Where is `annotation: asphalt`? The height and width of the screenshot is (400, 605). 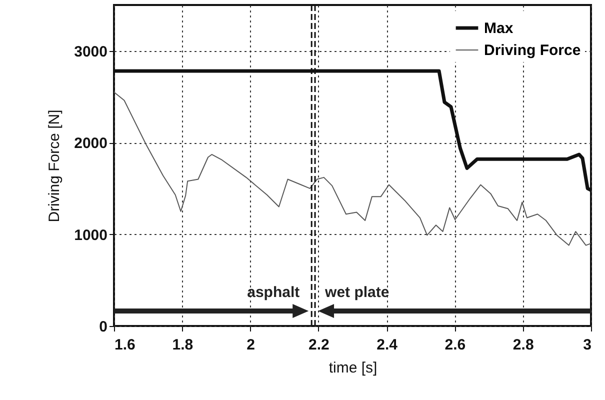
annotation: asphalt is located at coordinates (273, 292).